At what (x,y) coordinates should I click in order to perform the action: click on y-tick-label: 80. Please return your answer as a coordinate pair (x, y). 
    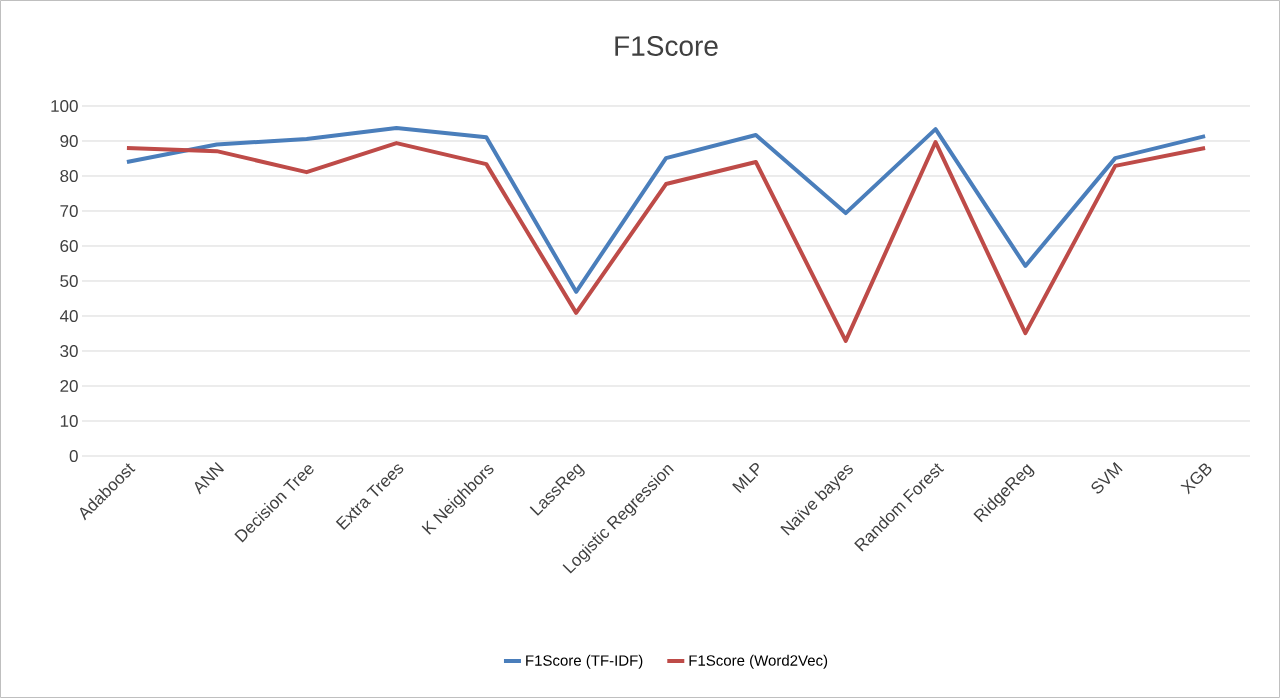
    Looking at the image, I should click on (69, 176).